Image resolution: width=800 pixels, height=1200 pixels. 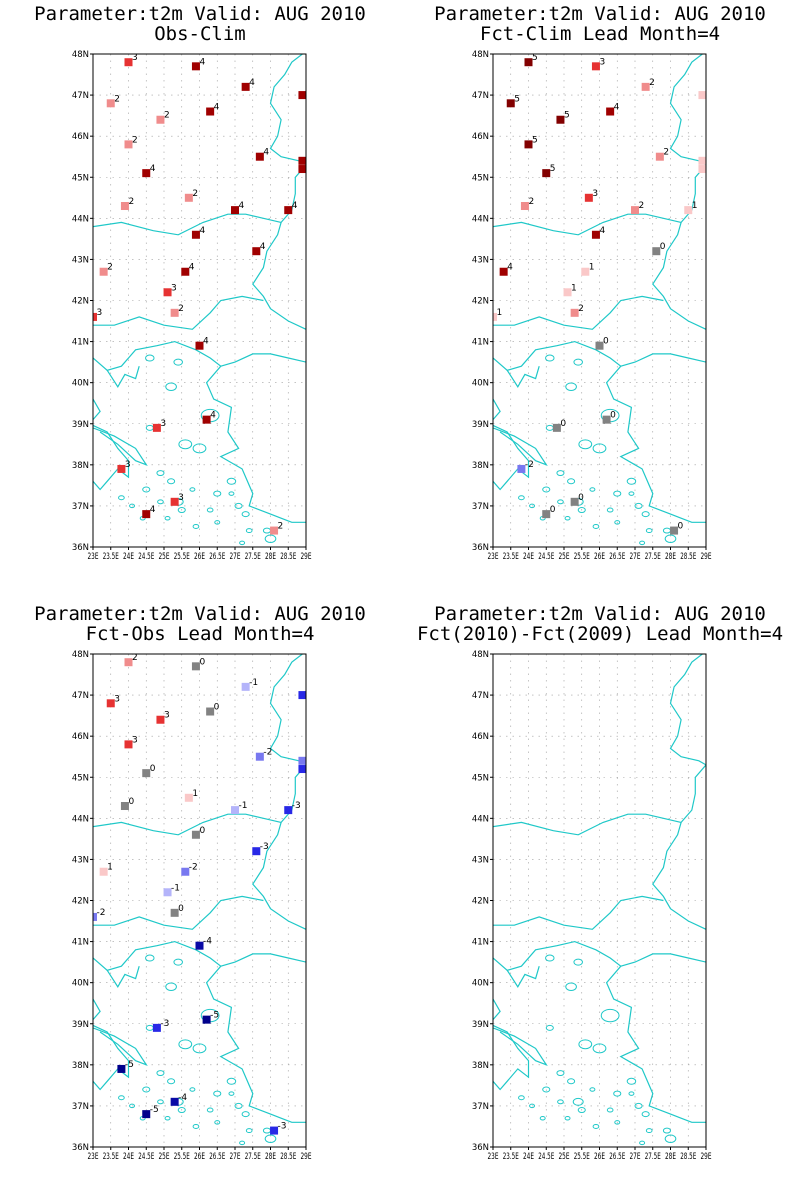 What do you see at coordinates (164, 557) in the screenshot?
I see `lon-label: 25E` at bounding box center [164, 557].